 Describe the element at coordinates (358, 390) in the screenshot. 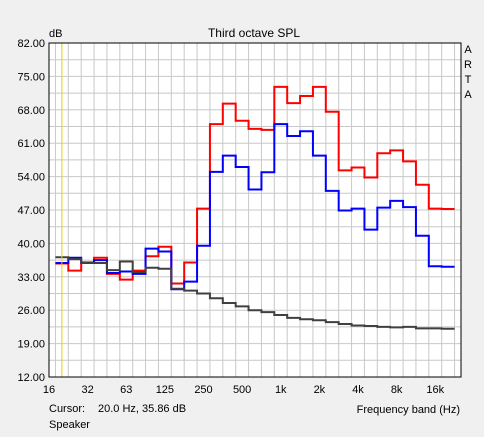

I see `x-tick-label: 4k` at that location.